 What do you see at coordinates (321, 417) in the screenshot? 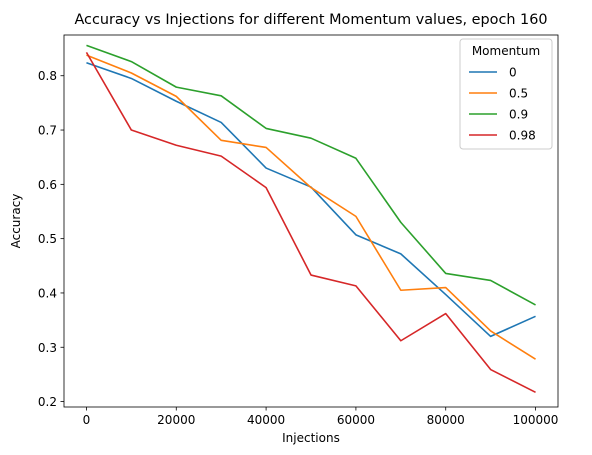
I see `x-ticks: 0 20000 40000 60000 80000 100000` at bounding box center [321, 417].